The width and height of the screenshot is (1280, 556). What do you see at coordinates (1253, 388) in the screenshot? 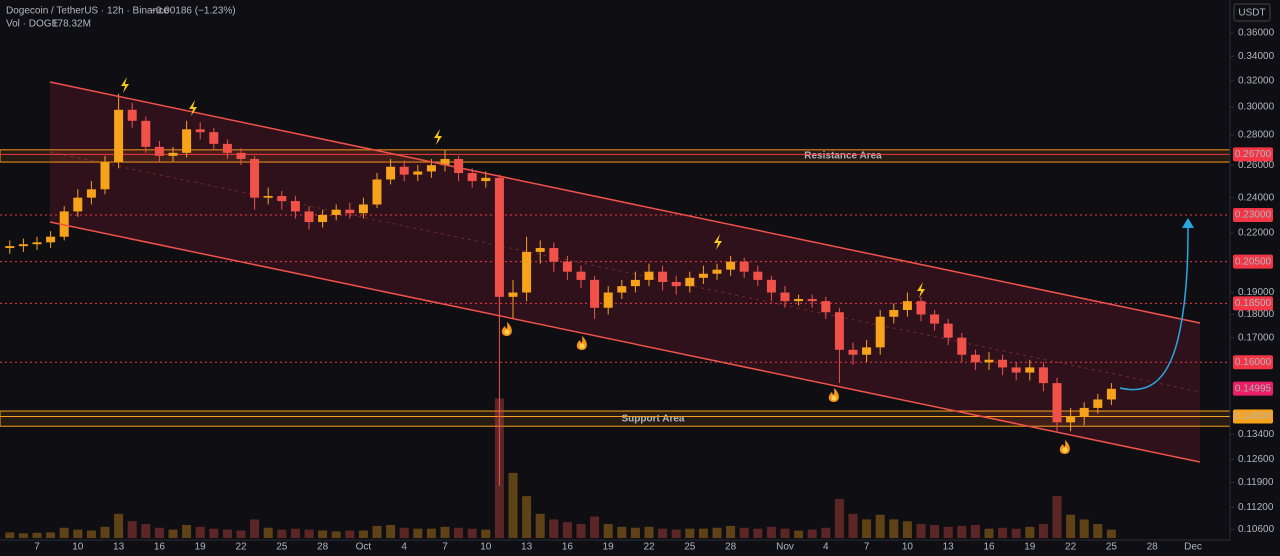
I see `level-label: 0.14995` at bounding box center [1253, 388].